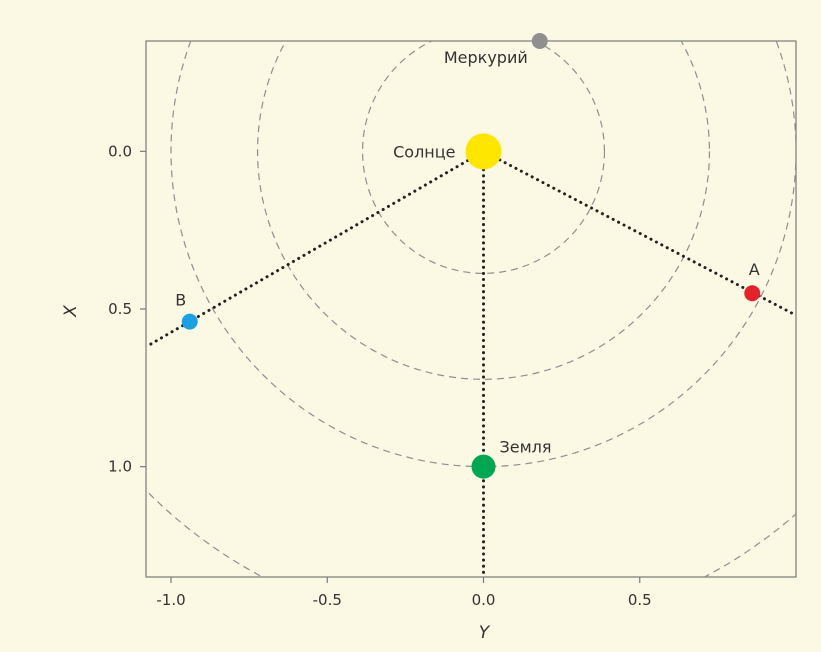  What do you see at coordinates (754, 269) in the screenshot?
I see `body-label: А` at bounding box center [754, 269].